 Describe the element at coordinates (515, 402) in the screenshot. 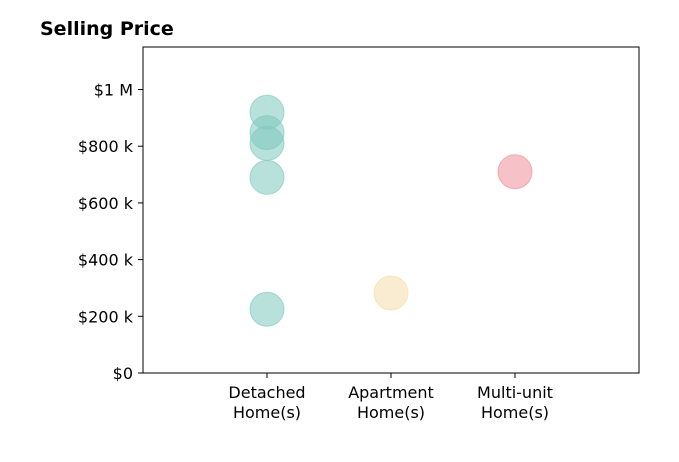

I see `x-tick-label: Multi-unit Home(s)` at that location.